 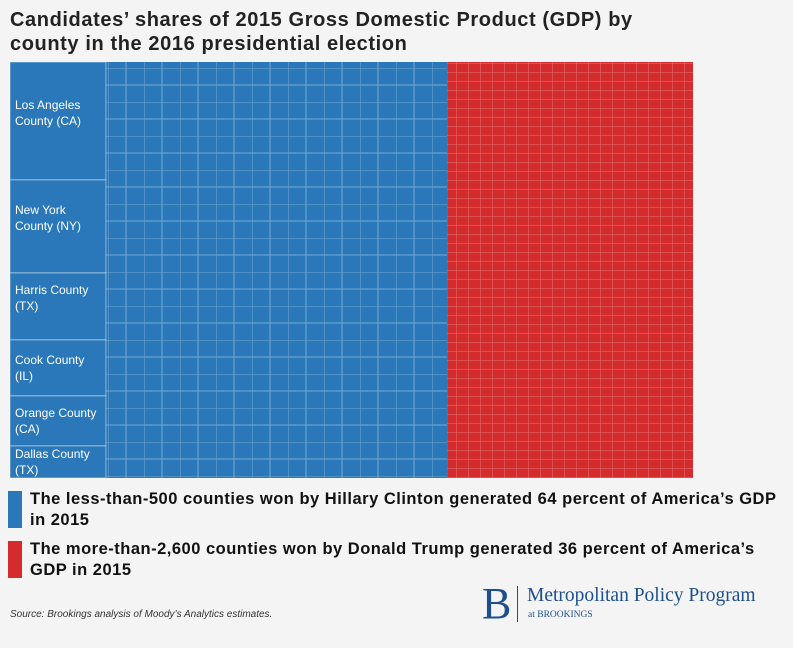 I want to click on county-label: New York County (NY), so click(x=48, y=218).